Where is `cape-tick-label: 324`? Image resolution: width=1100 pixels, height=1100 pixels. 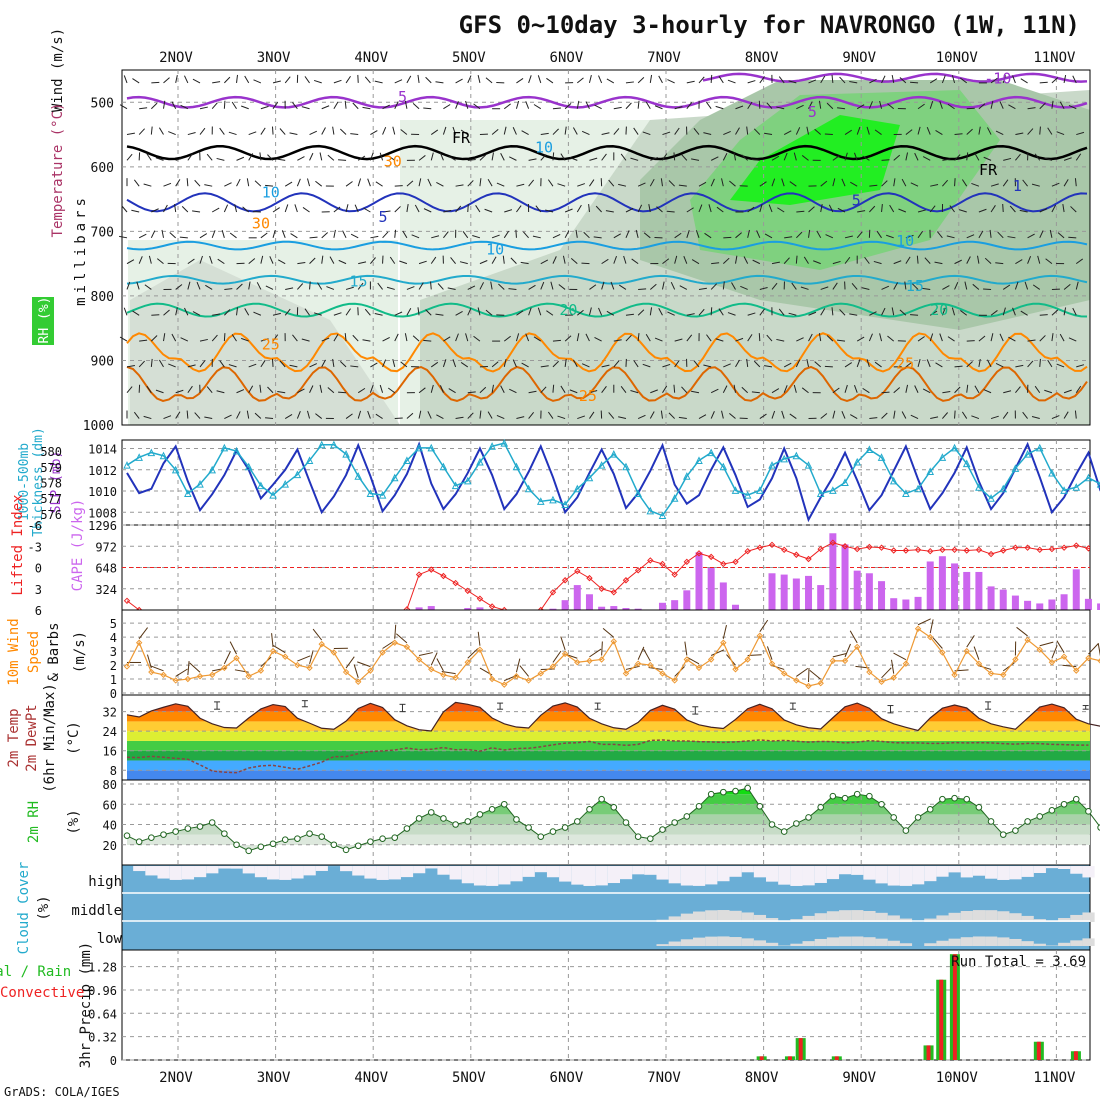 cape-tick-label: 324 is located at coordinates (106, 590).